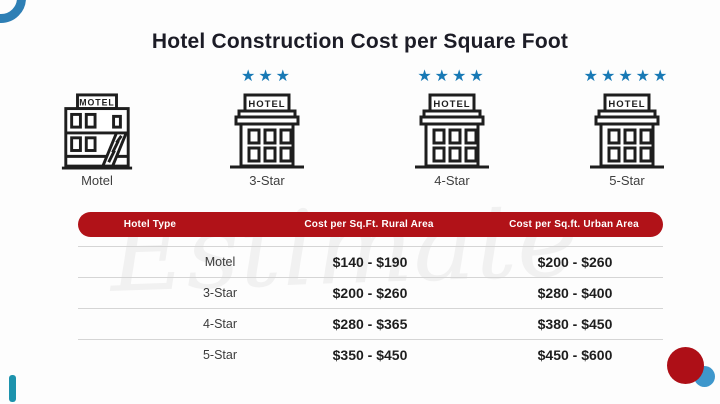 Image resolution: width=720 pixels, height=404 pixels. I want to click on table-row: 4-Star $280 - $365 $380 - $450, so click(370, 324).